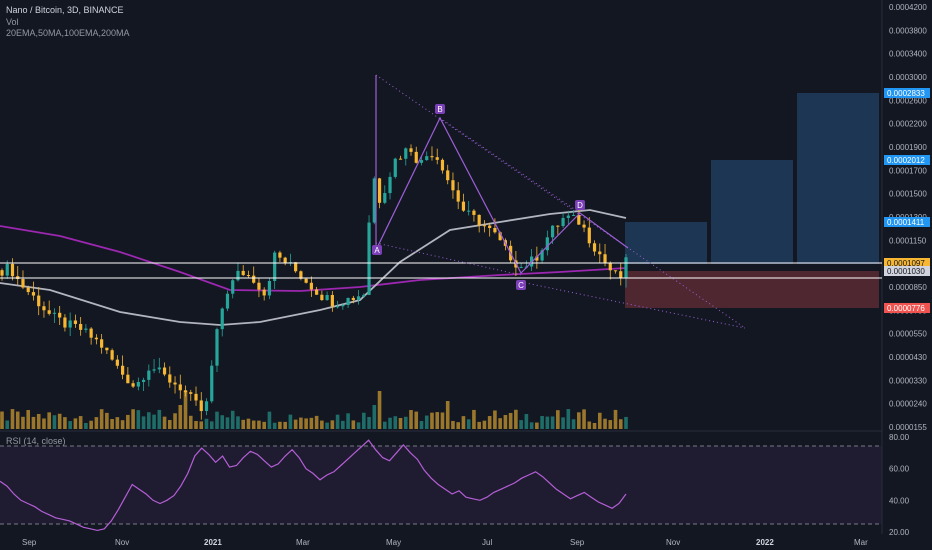 The width and height of the screenshot is (932, 550). What do you see at coordinates (521, 285) in the screenshot?
I see `pattern-point-c: C` at bounding box center [521, 285].